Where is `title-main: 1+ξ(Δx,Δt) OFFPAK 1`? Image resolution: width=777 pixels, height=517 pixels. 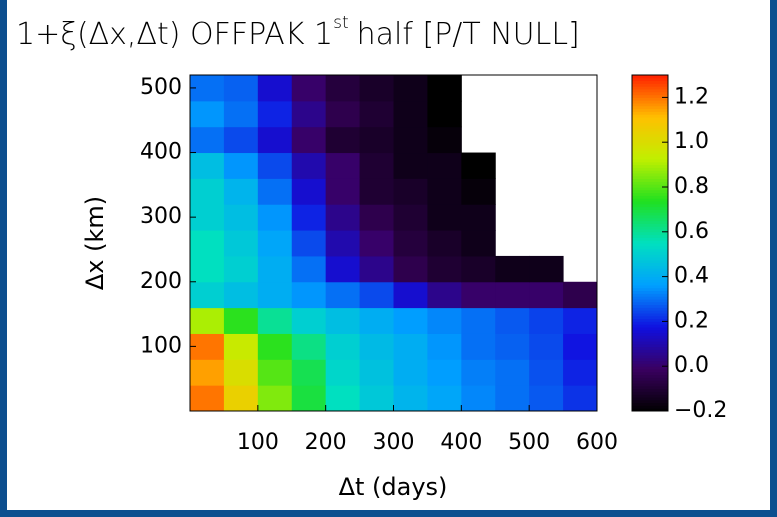 title-main: 1+ξ(Δx,Δt) OFFPAK 1 is located at coordinates (174, 34).